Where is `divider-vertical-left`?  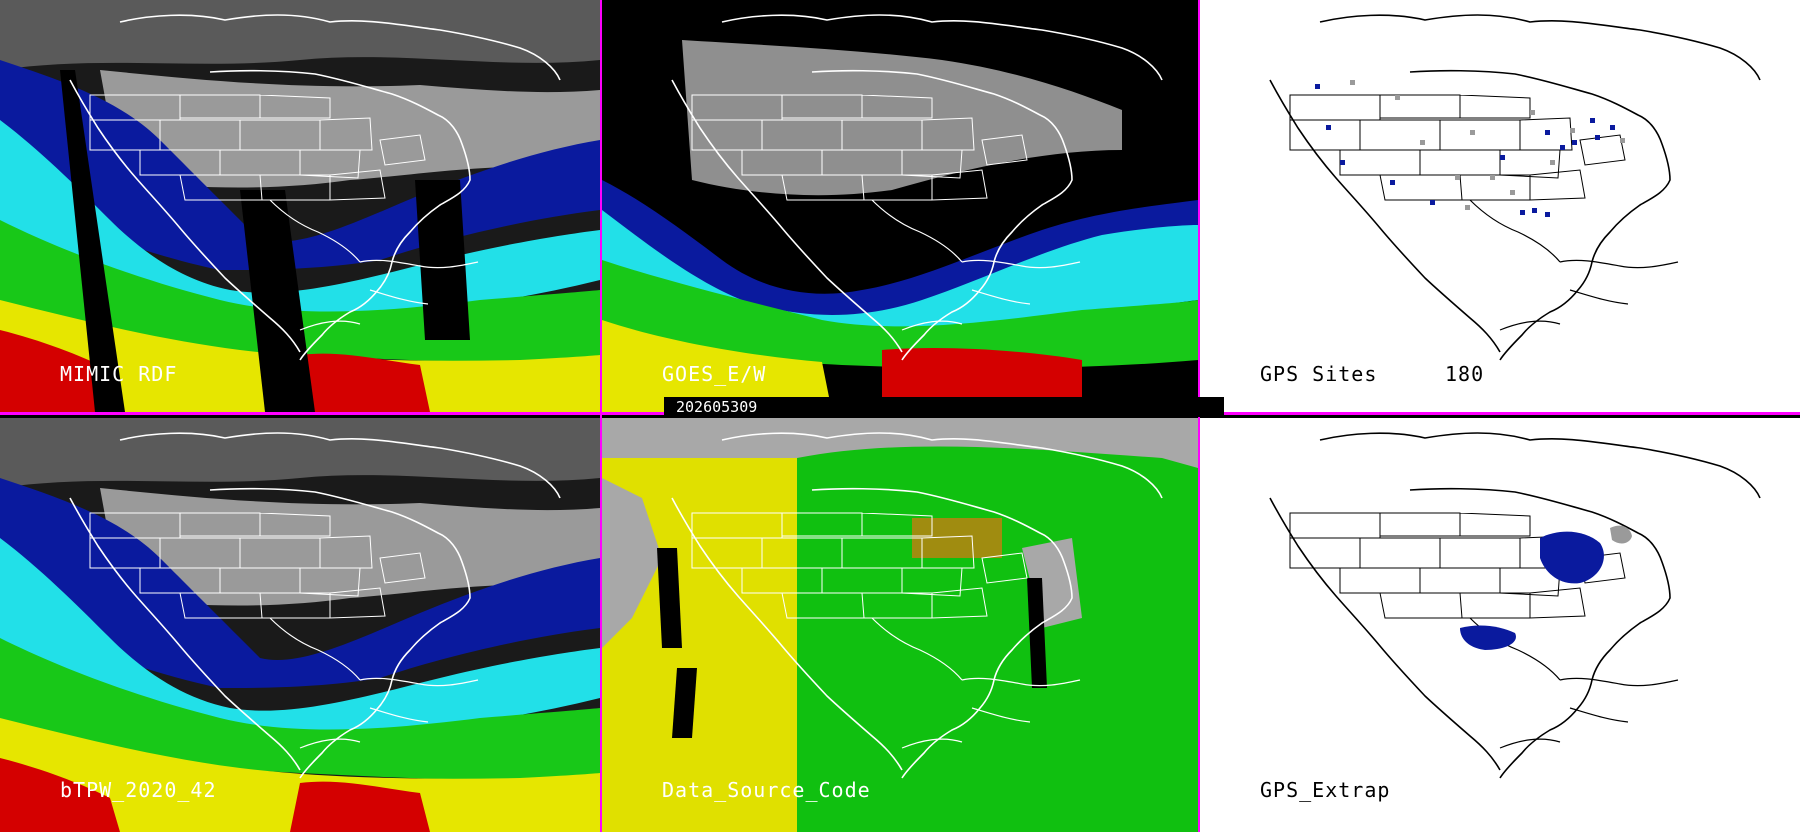
divider-vertical-left is located at coordinates (601, 416).